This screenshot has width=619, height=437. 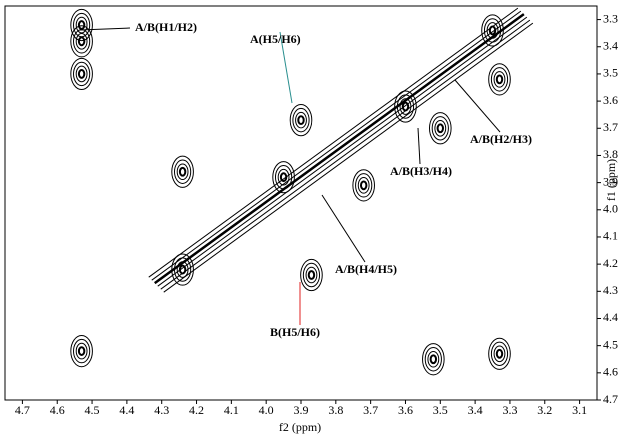 I want to click on x-tick-label: 3.6, so click(x=405, y=410).